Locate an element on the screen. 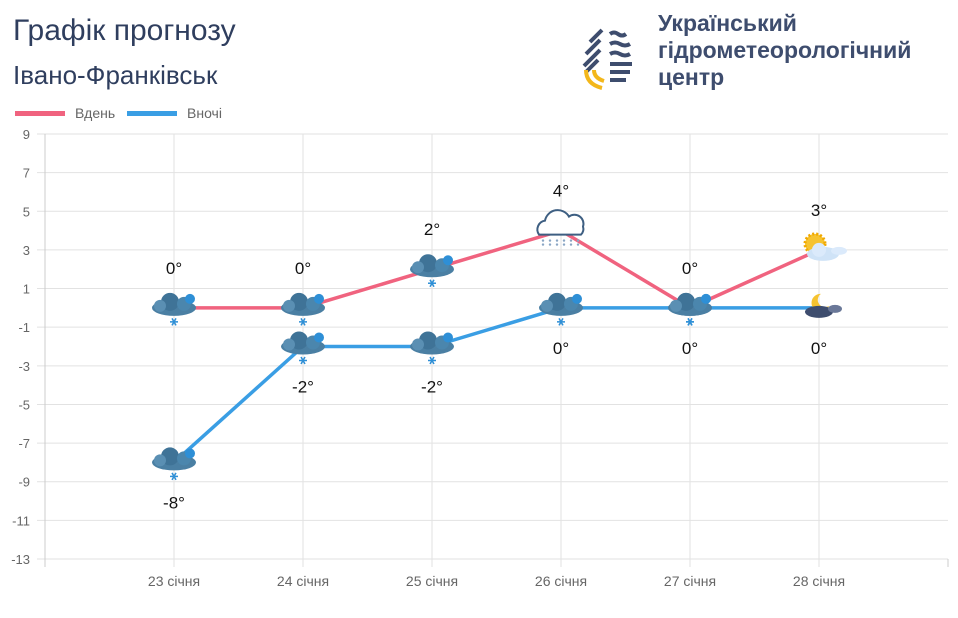  org-line: Український is located at coordinates (727, 23).